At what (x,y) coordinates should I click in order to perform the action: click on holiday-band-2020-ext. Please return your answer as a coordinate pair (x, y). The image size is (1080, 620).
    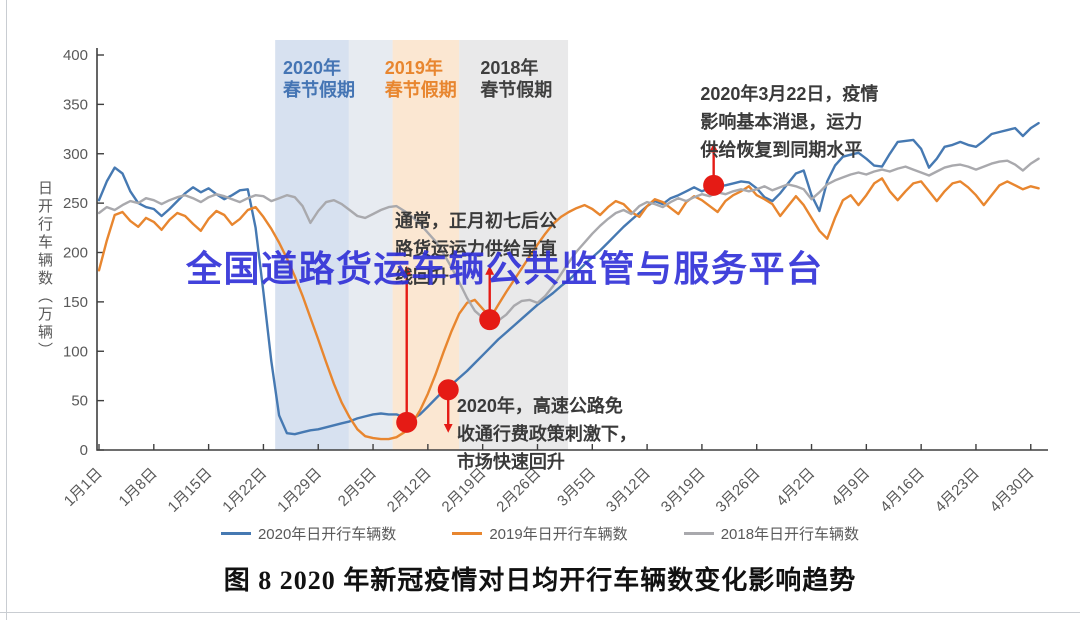
    Looking at the image, I should click on (370, 245).